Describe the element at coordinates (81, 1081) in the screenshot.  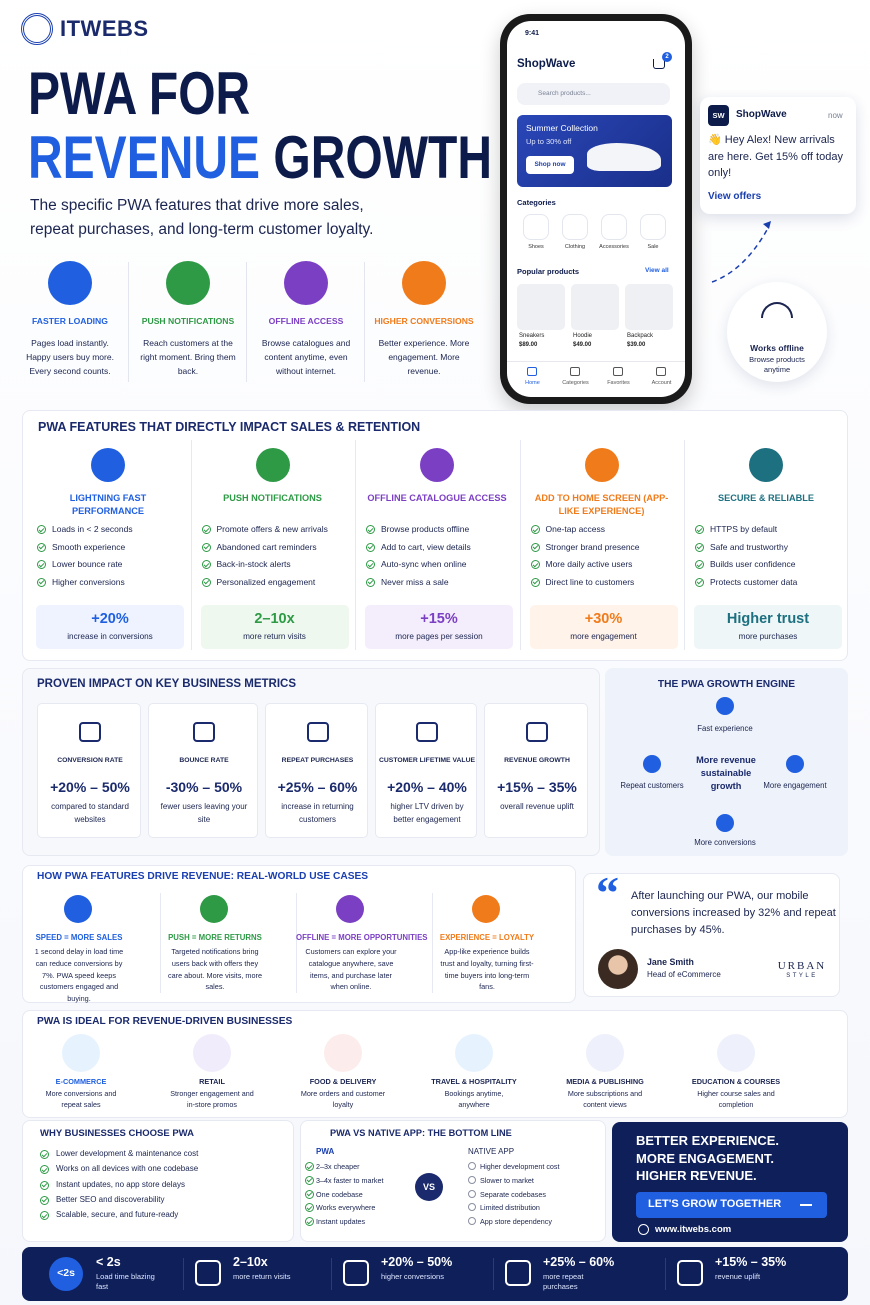
I see `ideal-item-title: E-COMMERCE` at that location.